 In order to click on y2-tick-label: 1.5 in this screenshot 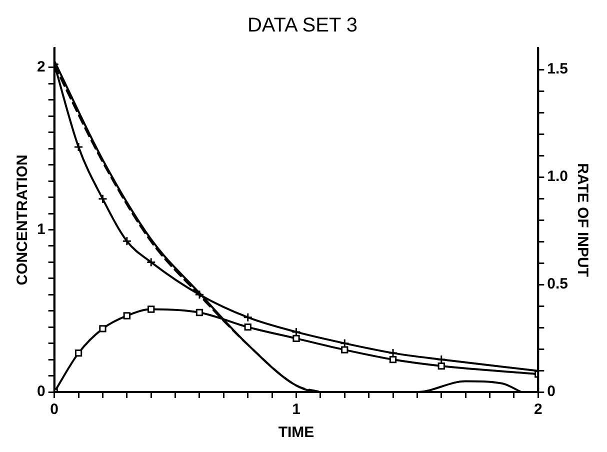, I will do `click(557, 69)`.